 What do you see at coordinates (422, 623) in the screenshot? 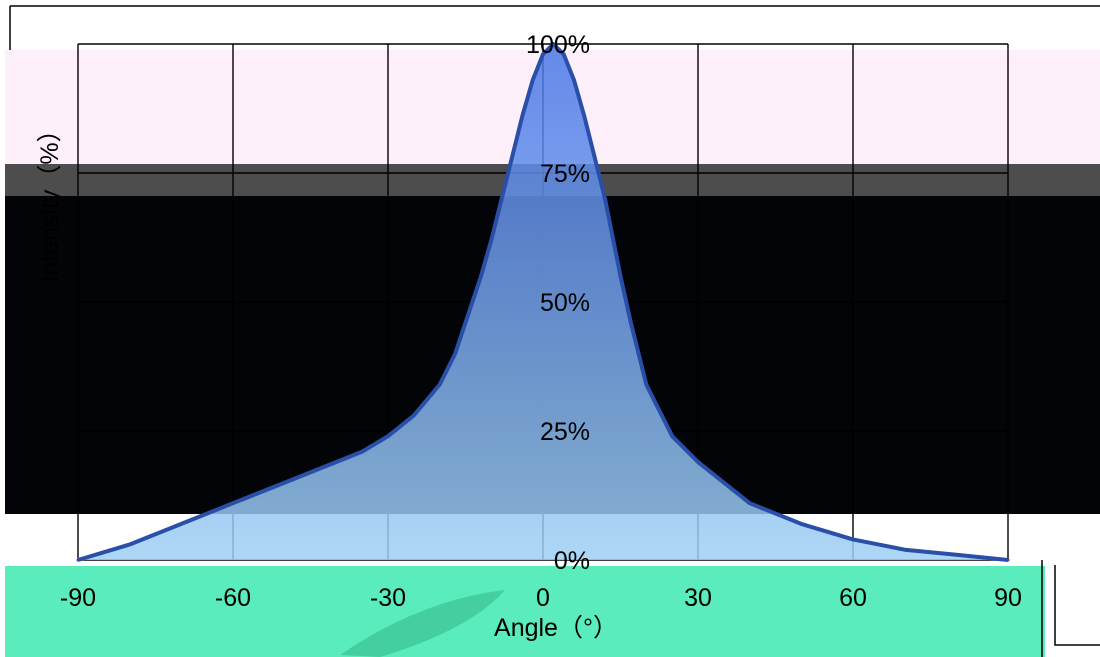
I see `green-swoosh` at bounding box center [422, 623].